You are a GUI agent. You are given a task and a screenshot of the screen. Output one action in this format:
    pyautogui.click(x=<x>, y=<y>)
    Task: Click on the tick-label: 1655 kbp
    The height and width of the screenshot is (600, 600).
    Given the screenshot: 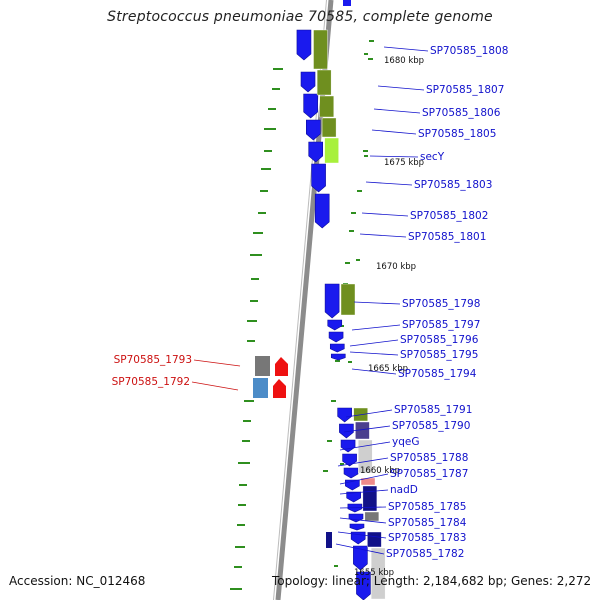 What is the action you would take?
    pyautogui.click(x=374, y=573)
    